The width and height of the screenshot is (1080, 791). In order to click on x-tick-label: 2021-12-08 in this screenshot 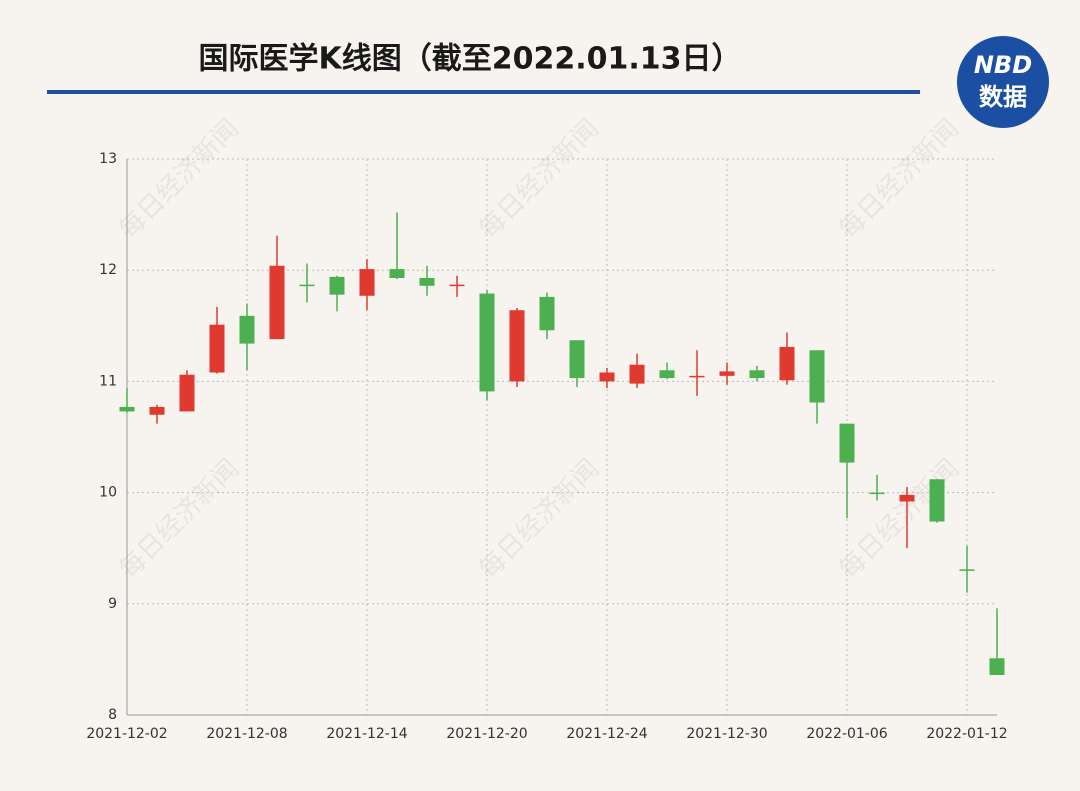, I will do `click(246, 734)`.